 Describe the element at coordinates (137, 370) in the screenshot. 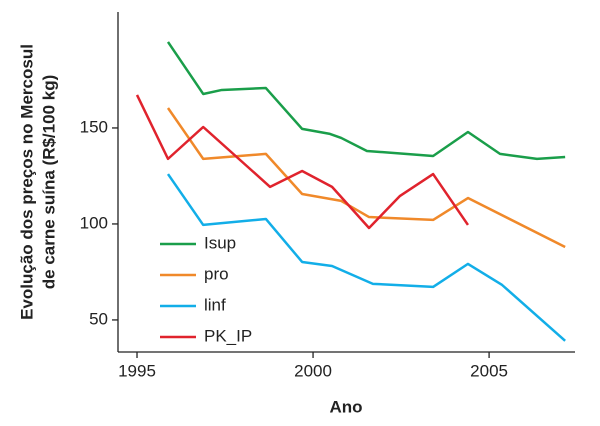

I see `x-tick-label: 1995` at that location.